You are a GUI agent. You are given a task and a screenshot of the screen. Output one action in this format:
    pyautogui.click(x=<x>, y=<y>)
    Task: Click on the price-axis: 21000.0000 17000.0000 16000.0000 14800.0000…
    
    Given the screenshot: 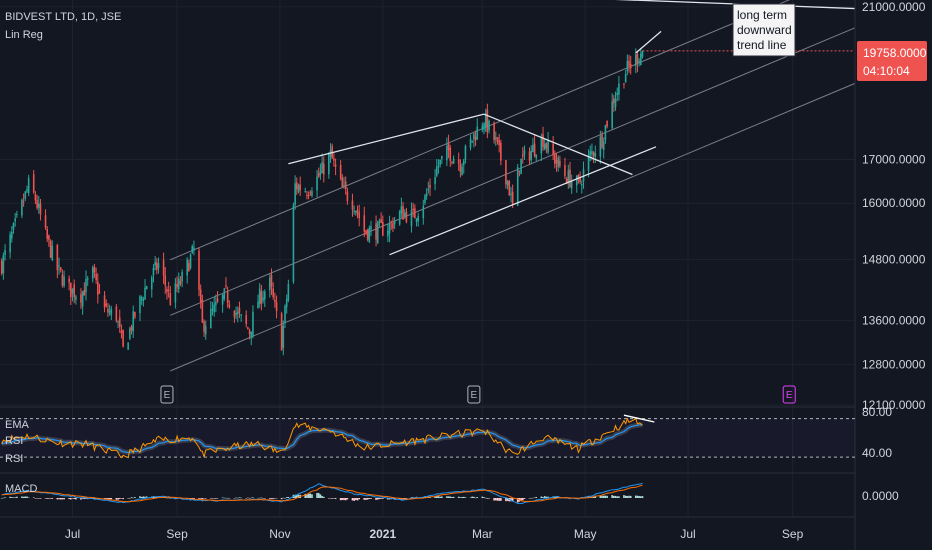 What is the action you would take?
    pyautogui.click(x=894, y=206)
    